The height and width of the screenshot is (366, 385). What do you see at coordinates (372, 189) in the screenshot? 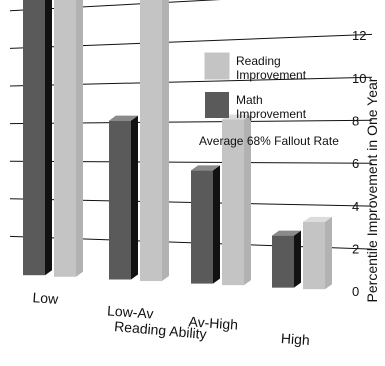
I see `y-axis-title: Percentile Improvement in One Year` at bounding box center [372, 189].